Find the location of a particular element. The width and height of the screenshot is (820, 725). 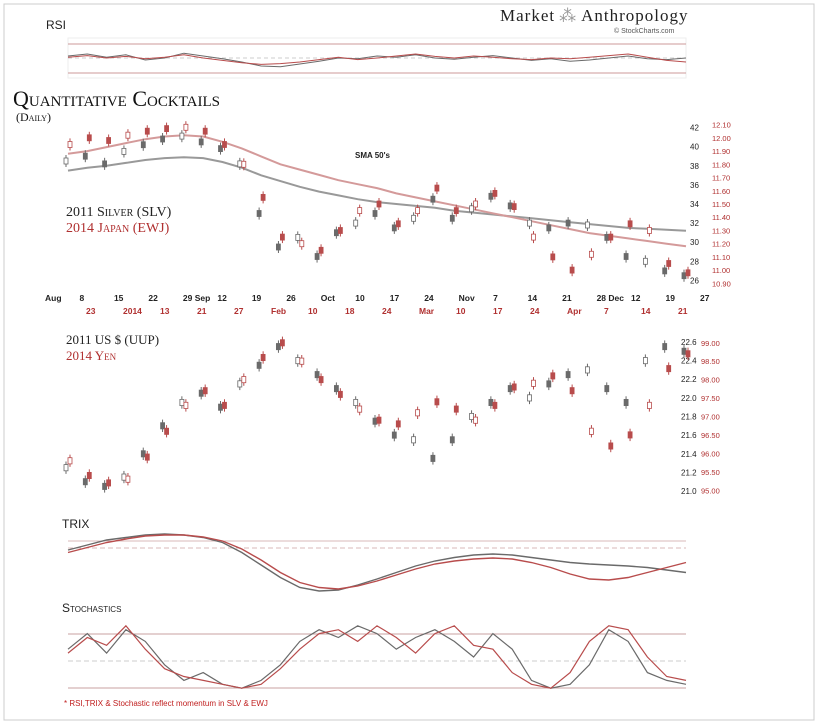

series-label-uup: 2011 US $ (UUP) is located at coordinates (113, 339).